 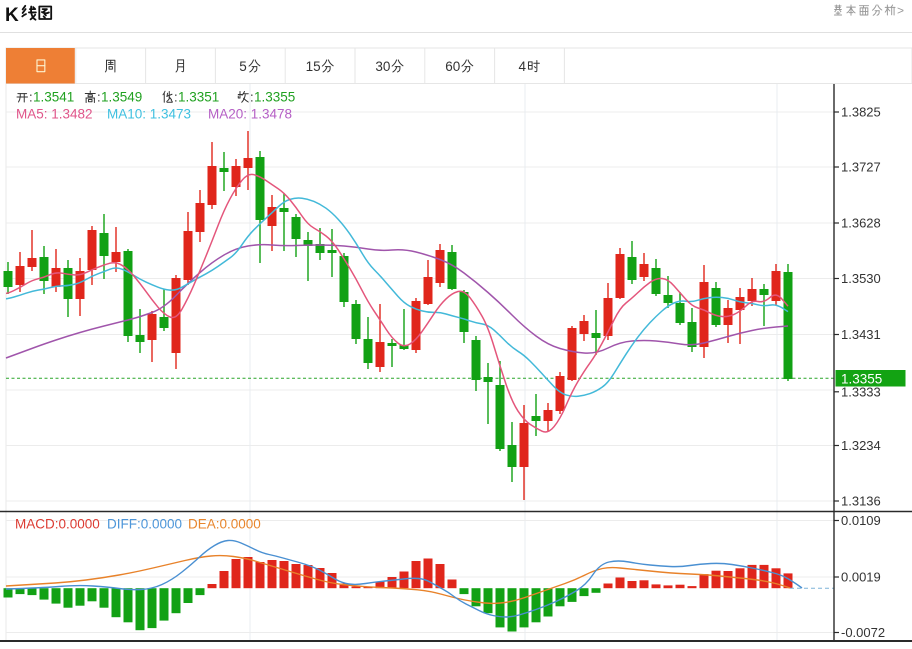 What do you see at coordinates (861, 391) in the screenshot?
I see `svg-text: 1.3333` at bounding box center [861, 391].